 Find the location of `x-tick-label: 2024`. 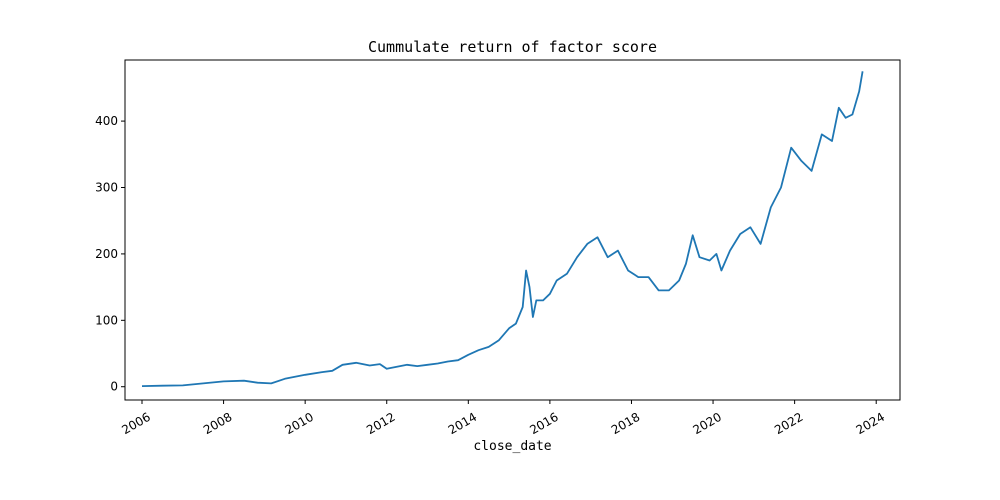

x-tick-label: 2024 is located at coordinates (870, 423).